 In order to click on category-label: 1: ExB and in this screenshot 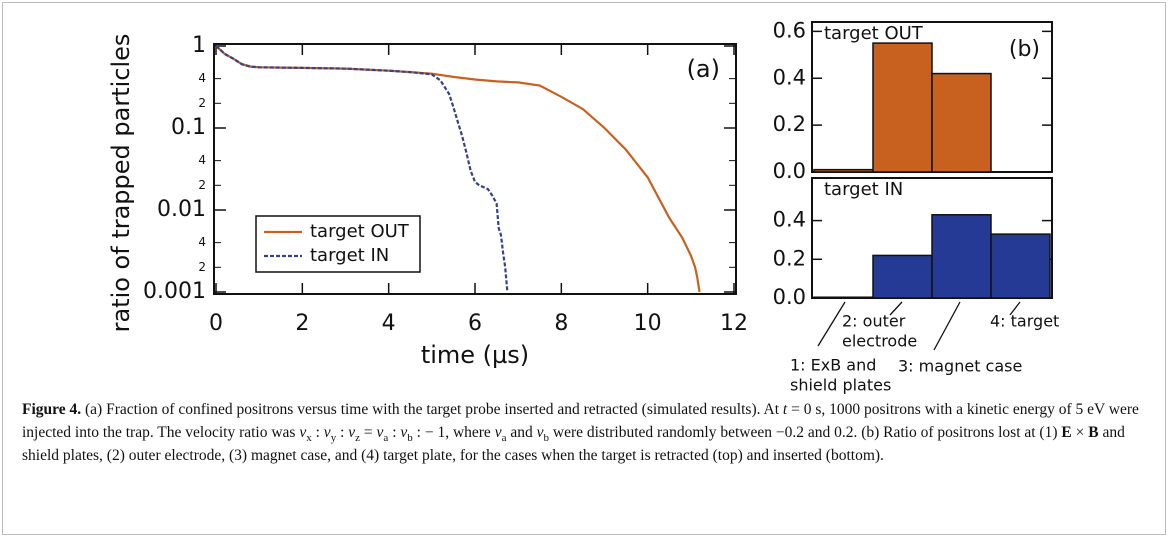, I will do `click(833, 365)`.